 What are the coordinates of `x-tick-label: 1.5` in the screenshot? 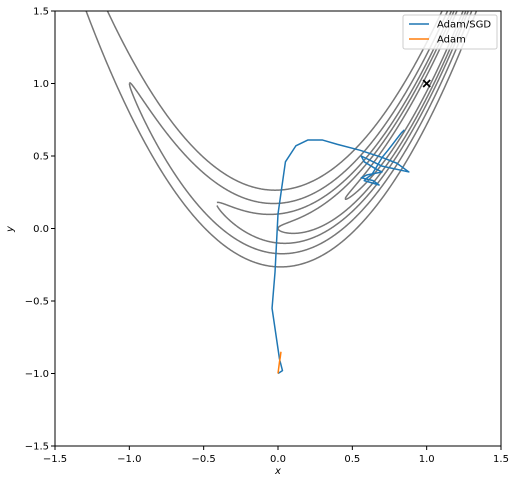 It's located at (501, 459).